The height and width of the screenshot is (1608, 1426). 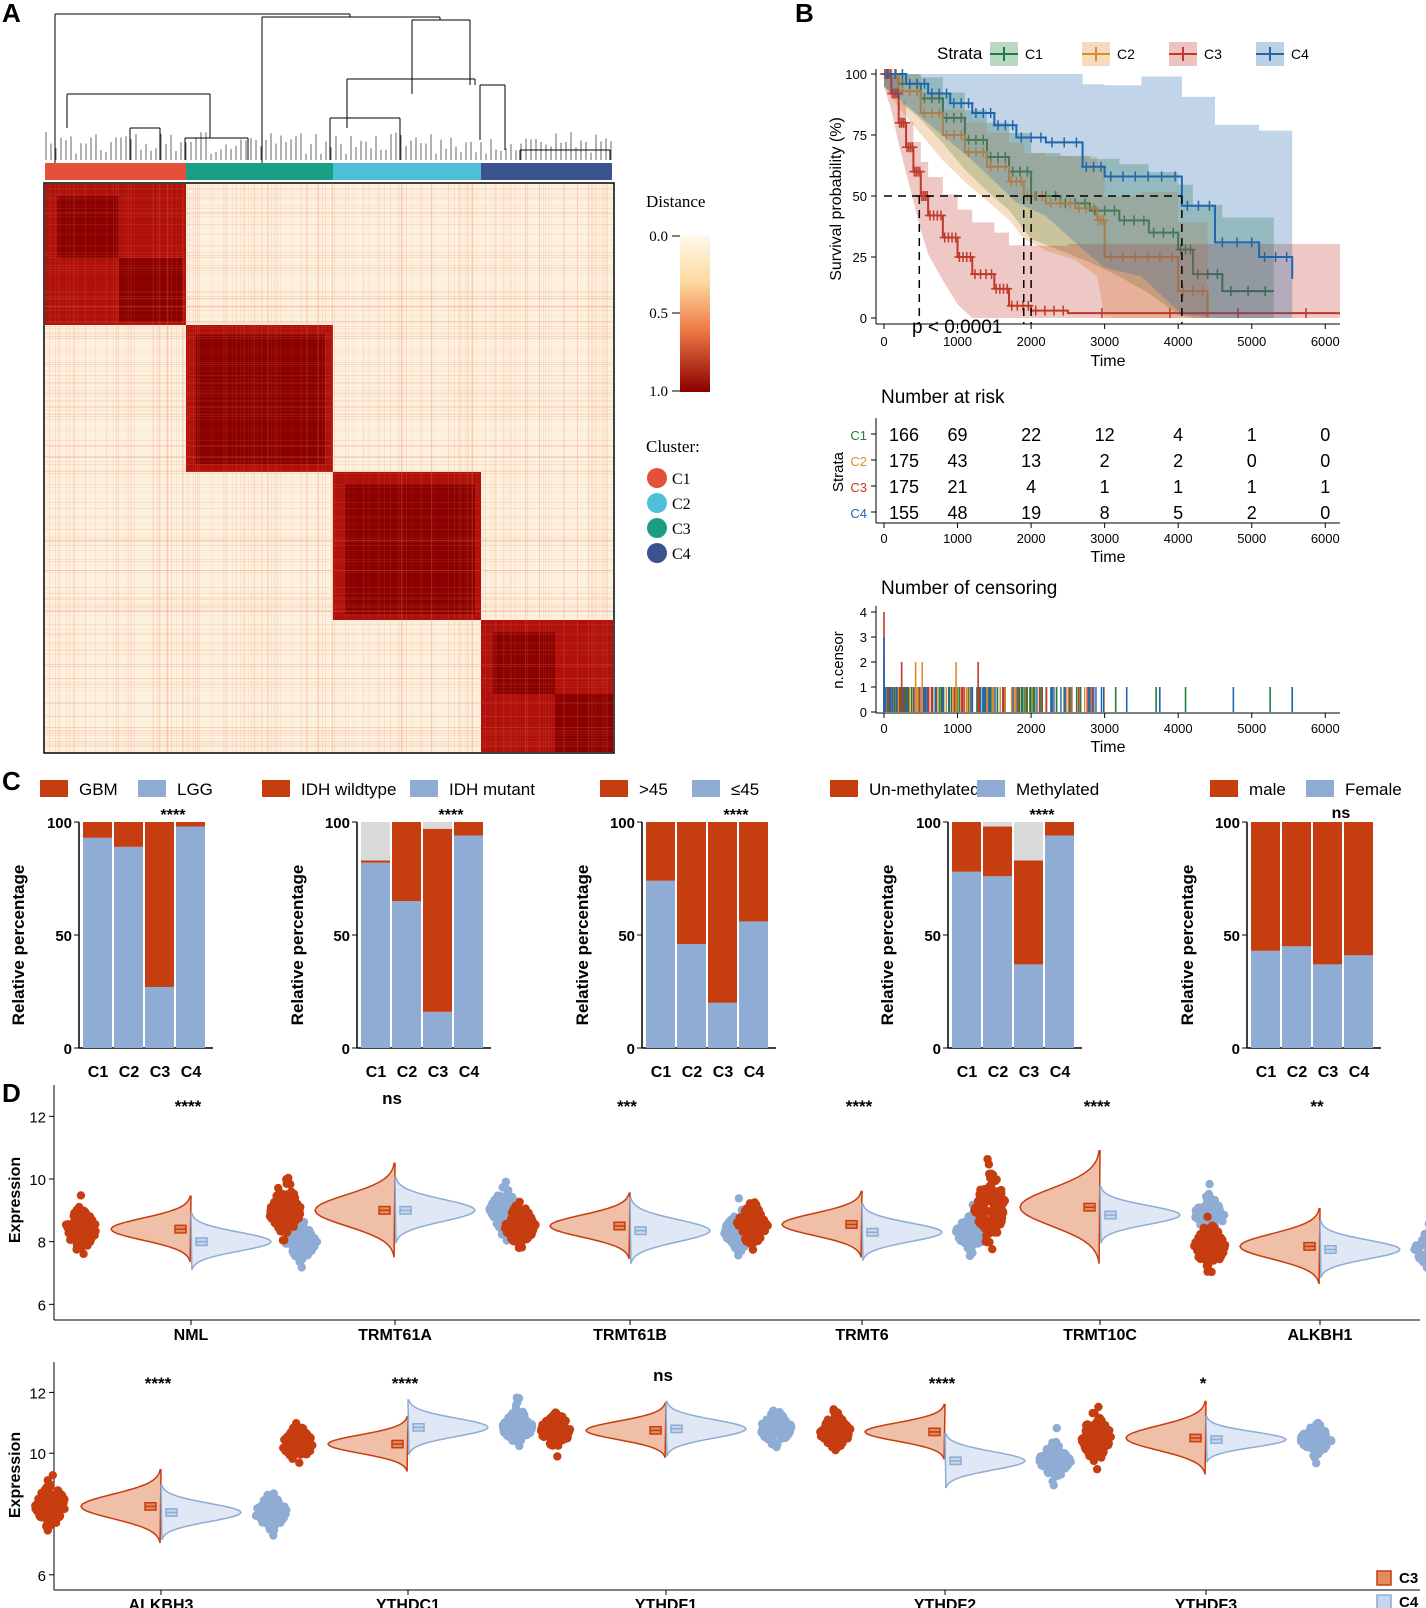 What do you see at coordinates (904, 461) in the screenshot?
I see `risk-cell: 175` at bounding box center [904, 461].